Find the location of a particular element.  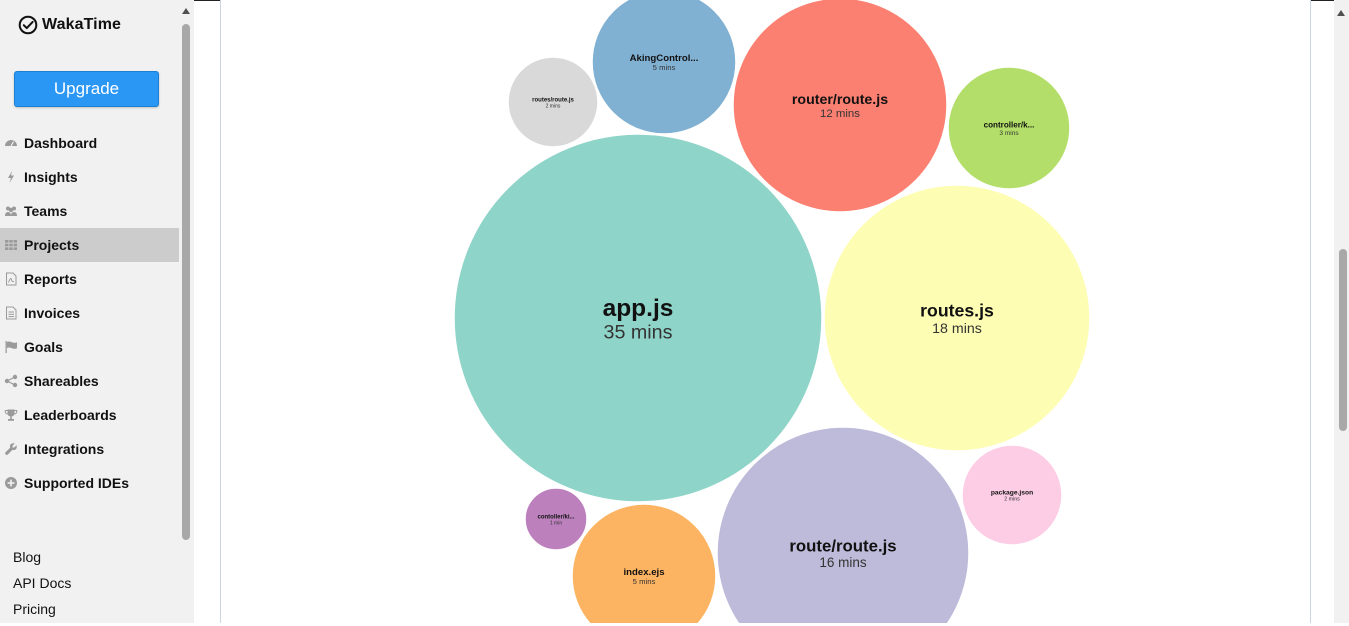

bubble-duration: 3 mins is located at coordinates (1009, 133).